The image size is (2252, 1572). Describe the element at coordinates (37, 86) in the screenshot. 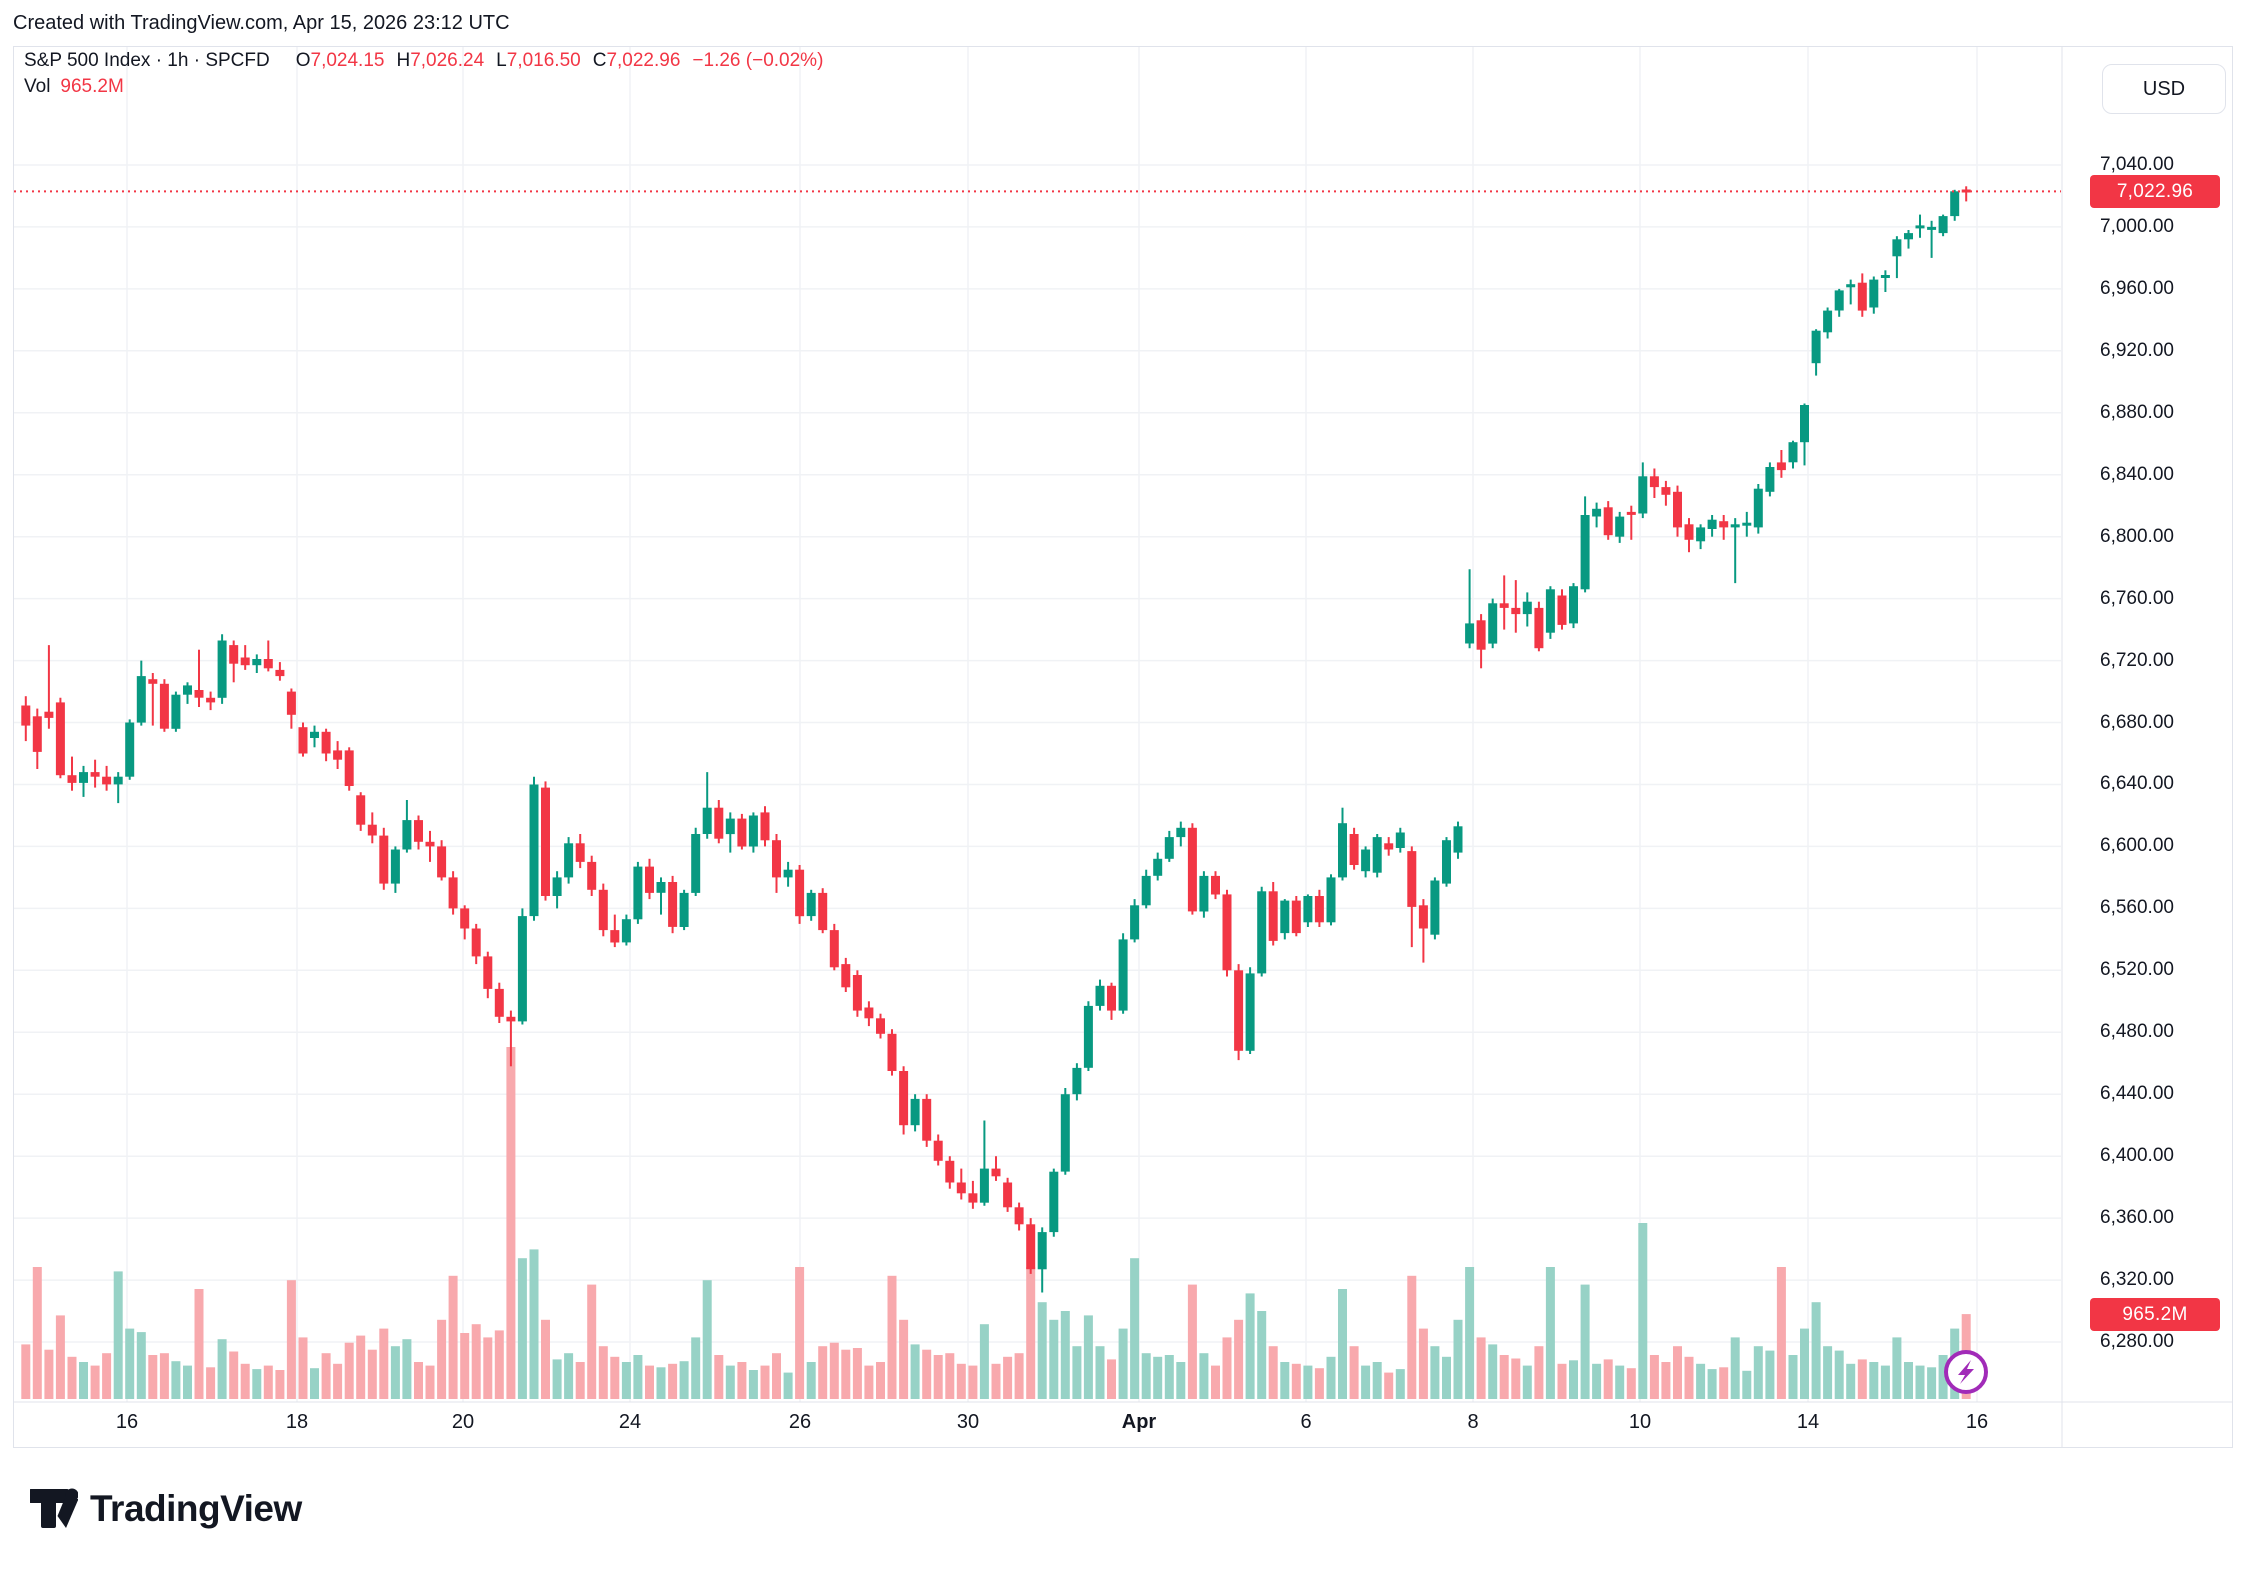

I see `volume-label: Vol` at that location.